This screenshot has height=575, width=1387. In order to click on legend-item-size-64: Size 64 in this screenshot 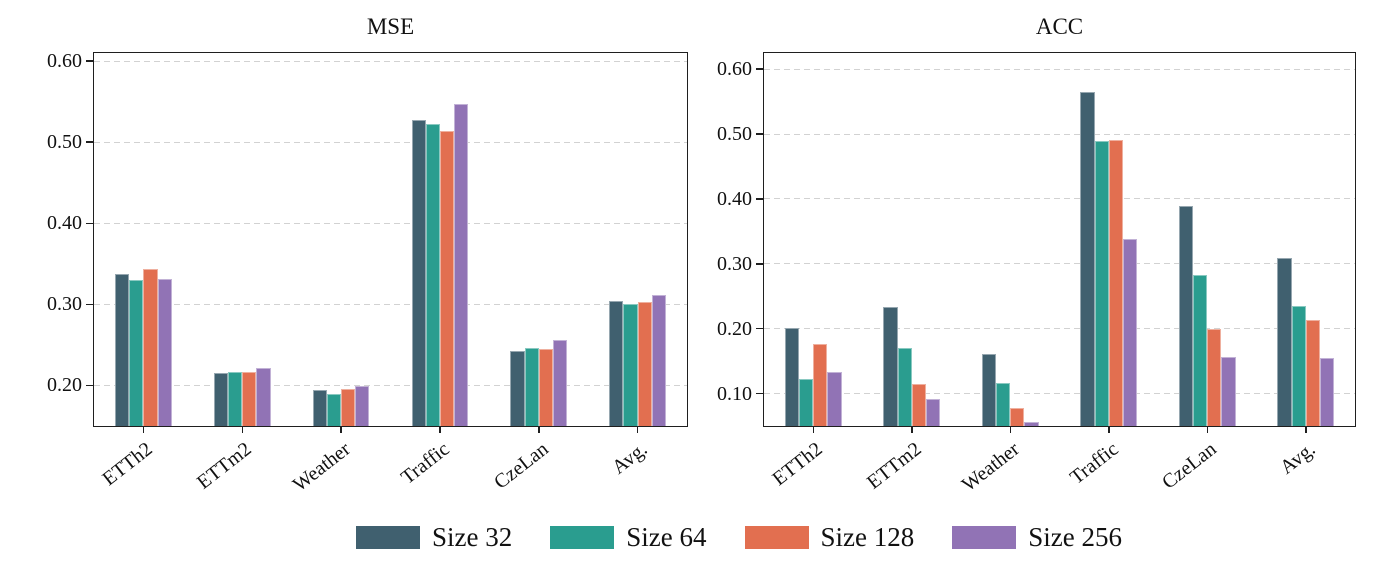, I will do `click(628, 537)`.